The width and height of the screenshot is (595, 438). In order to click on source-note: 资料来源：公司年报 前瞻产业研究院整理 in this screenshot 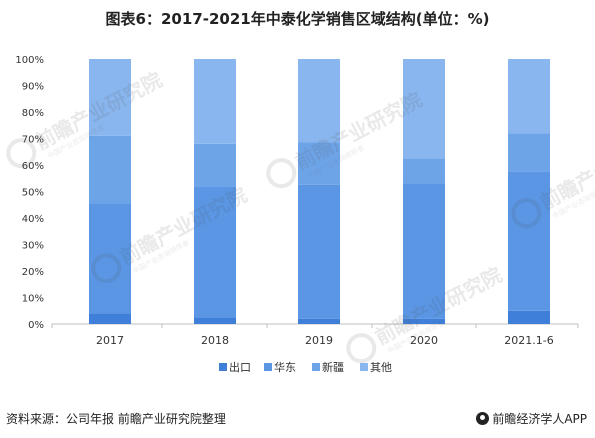, I will do `click(116, 419)`.